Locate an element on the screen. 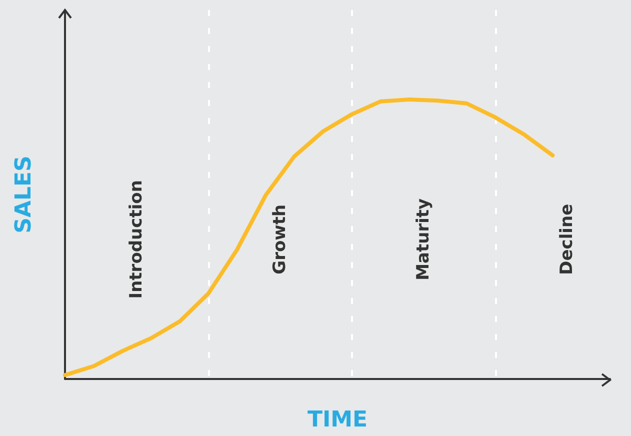 Image resolution: width=631 pixels, height=436 pixels. annotation: Growth is located at coordinates (280, 239).